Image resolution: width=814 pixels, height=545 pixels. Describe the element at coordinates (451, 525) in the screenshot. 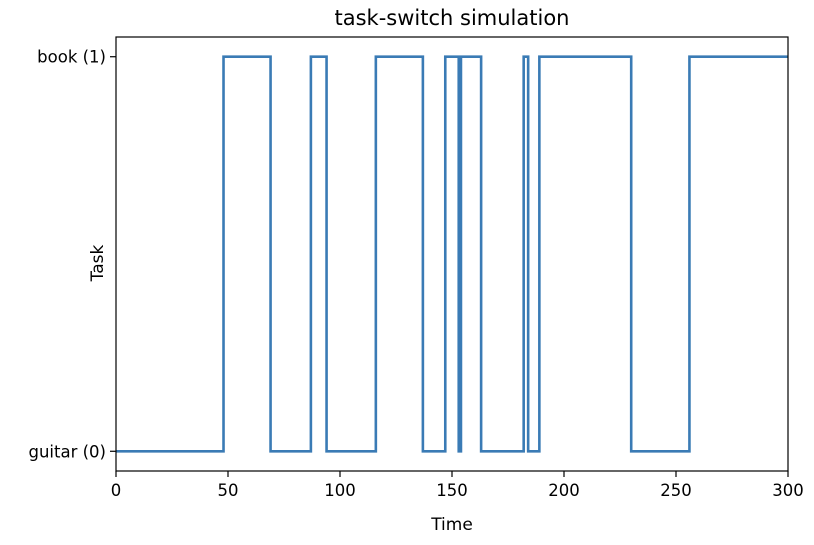

I see `x-axis-label: Time` at that location.